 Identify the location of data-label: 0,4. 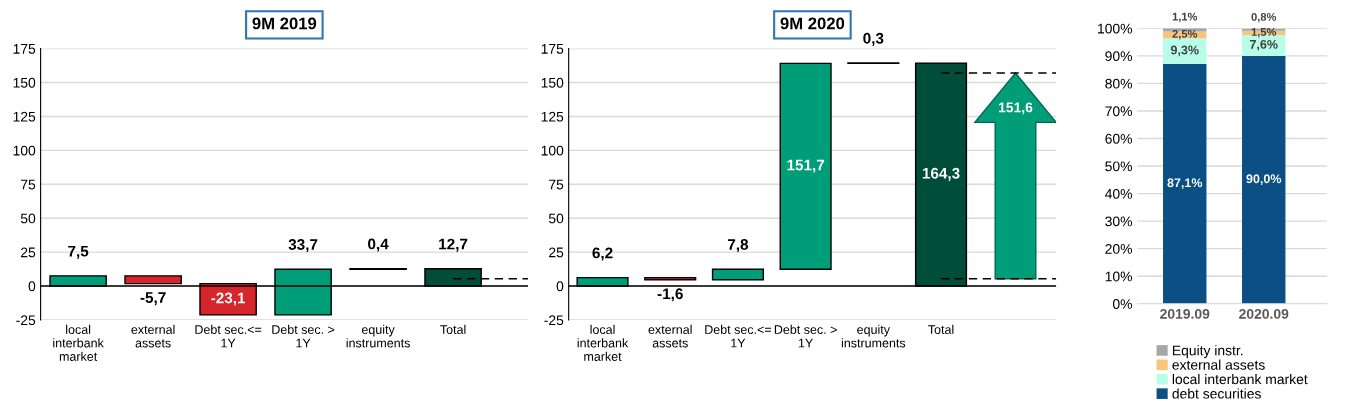
(378, 245).